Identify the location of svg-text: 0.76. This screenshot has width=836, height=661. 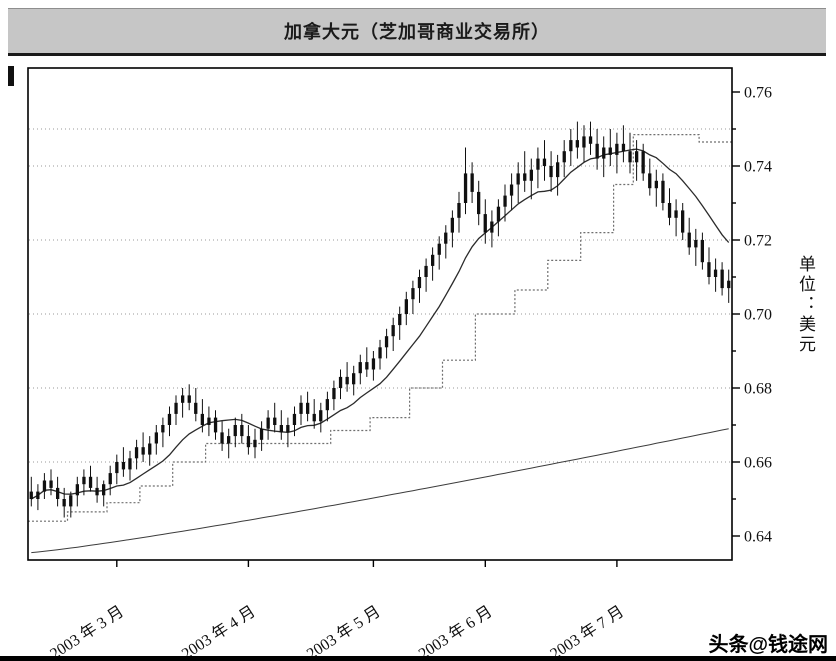
(758, 93).